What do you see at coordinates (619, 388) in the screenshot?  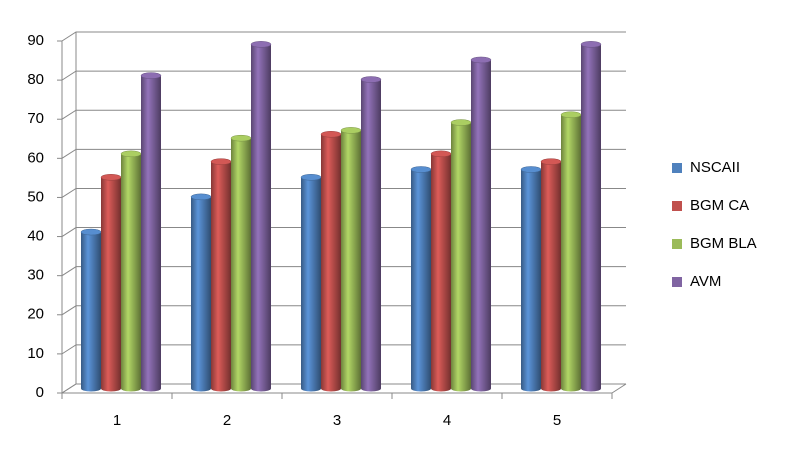 I see `x-axis-right` at bounding box center [619, 388].